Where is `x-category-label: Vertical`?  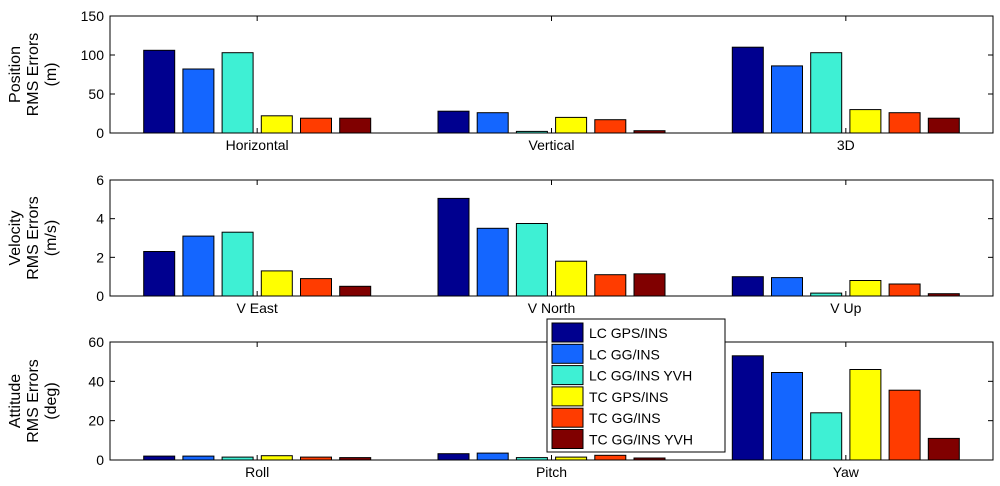 x-category-label: Vertical is located at coordinates (552, 145).